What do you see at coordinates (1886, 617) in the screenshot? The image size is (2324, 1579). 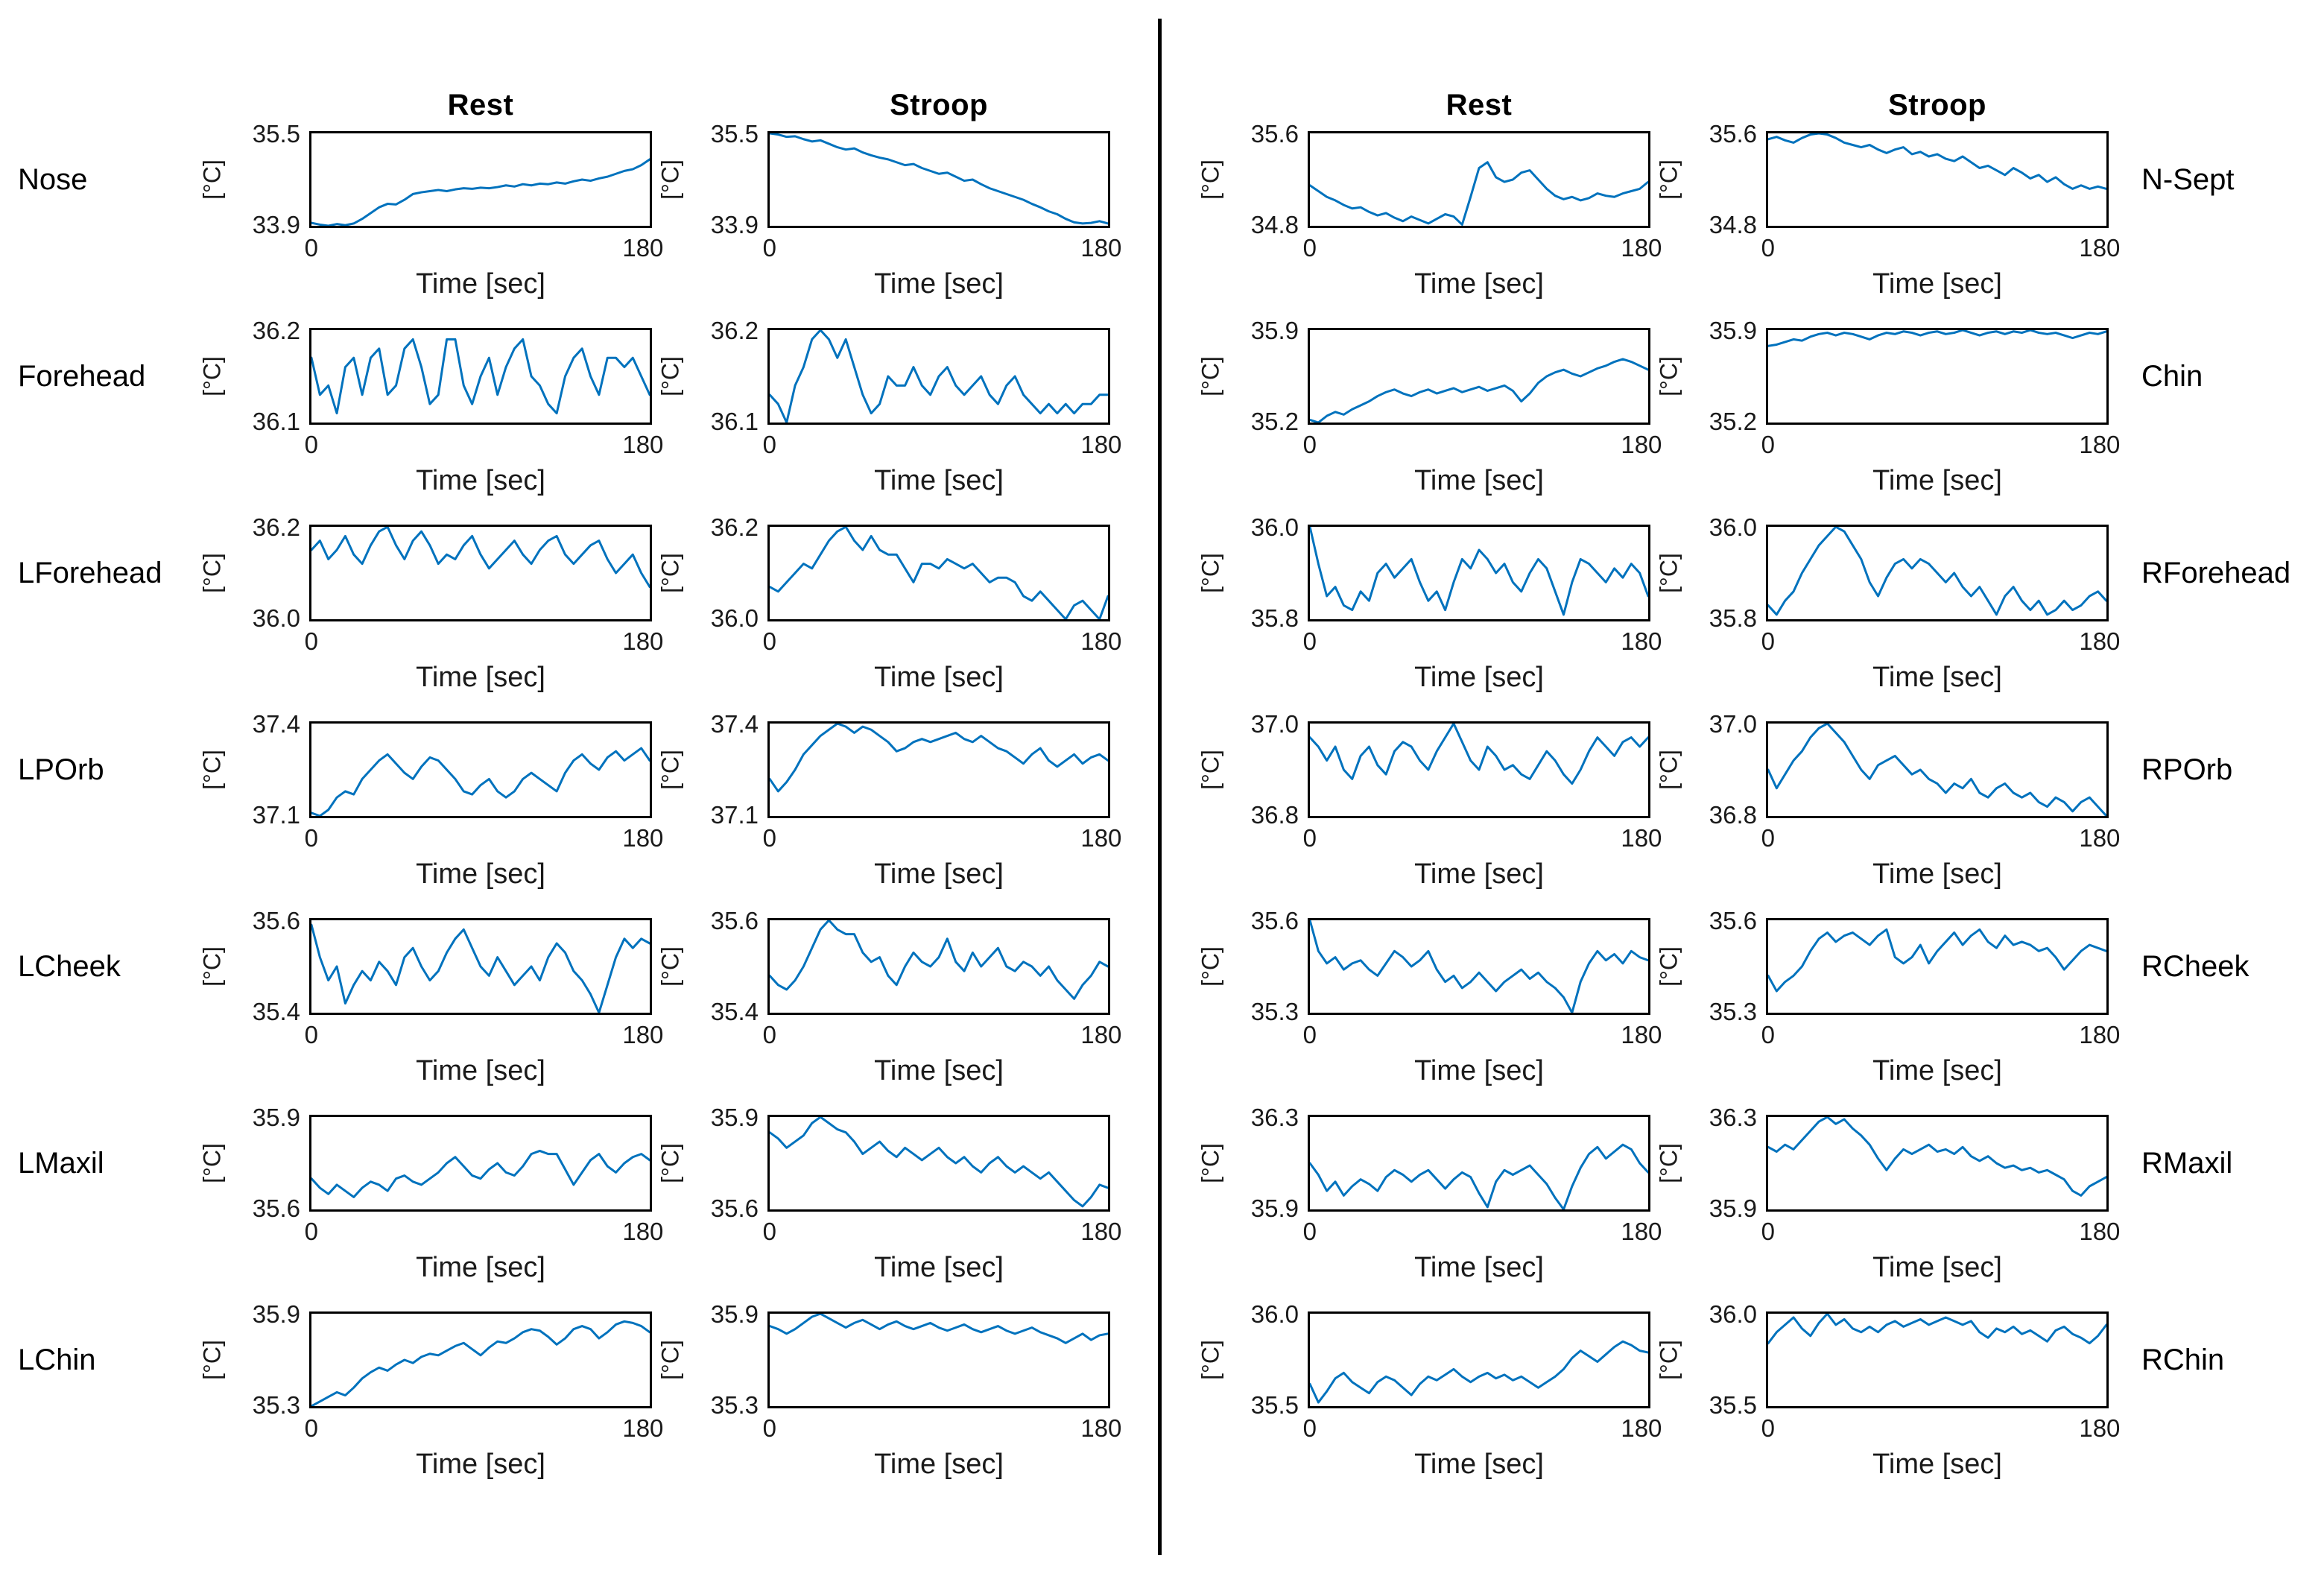 I see `chart-right-rforehead-stroop: [°C] 36.0 35.8 0 180 Time [sec]` at bounding box center [1886, 617].